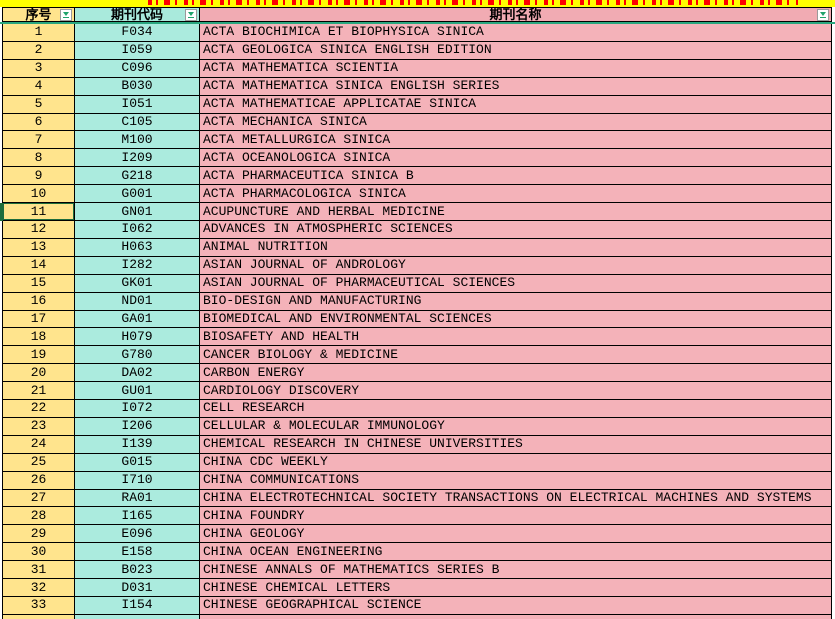  Describe the element at coordinates (137, 391) in the screenshot. I see `code-cell: GU01` at that location.